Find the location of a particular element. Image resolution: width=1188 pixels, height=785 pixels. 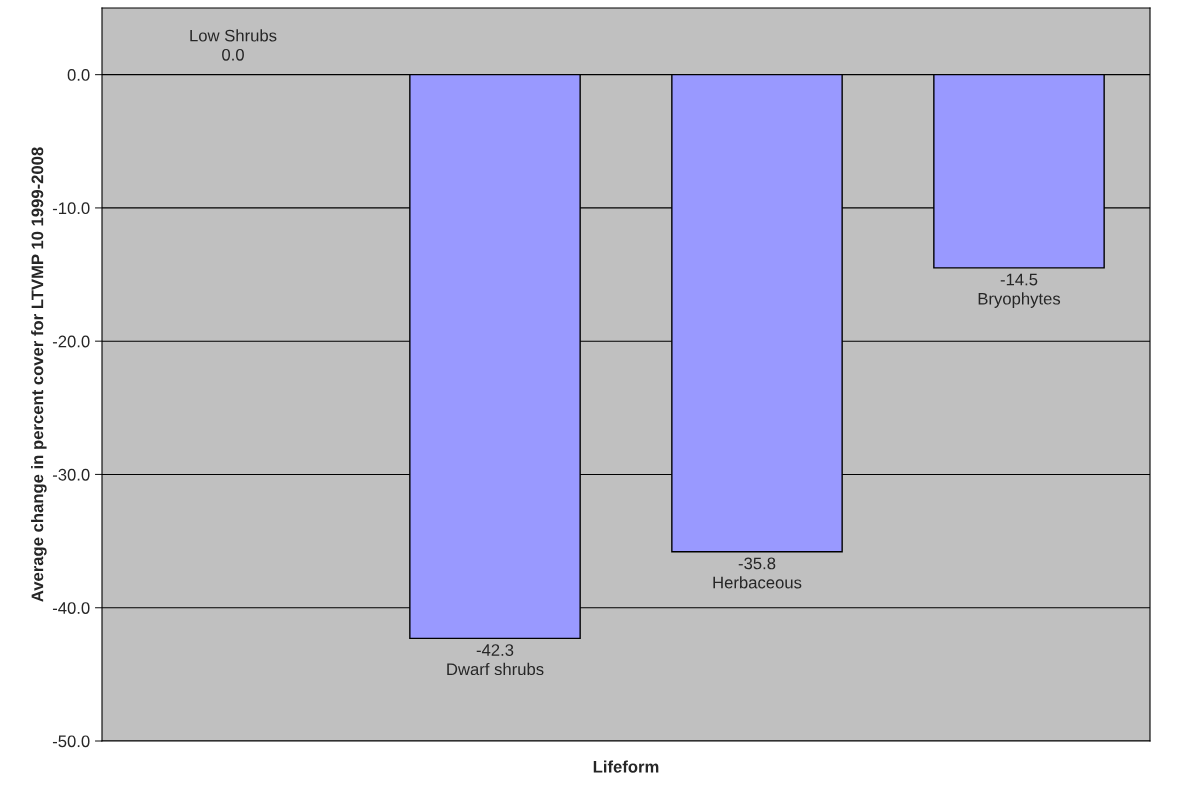

x-tick-label: Bryophytes is located at coordinates (1019, 300).